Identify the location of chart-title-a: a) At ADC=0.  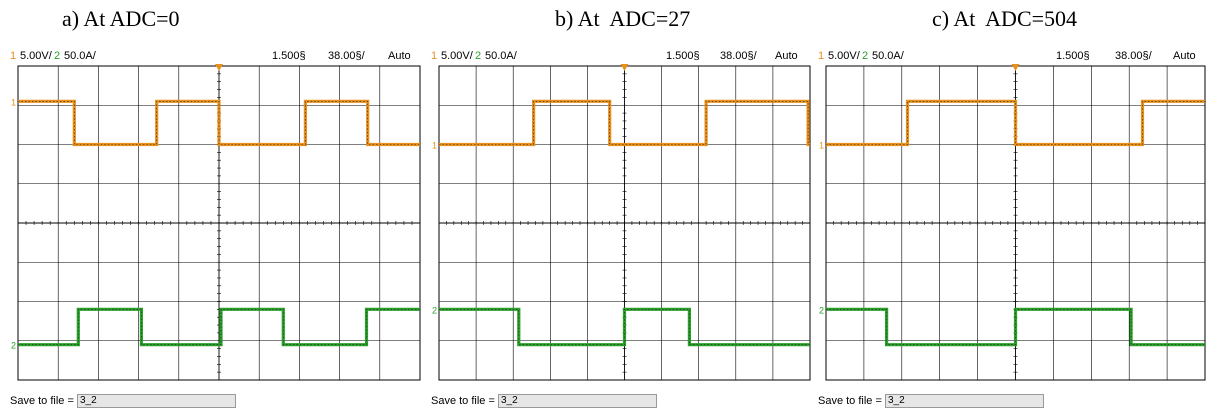
(121, 18).